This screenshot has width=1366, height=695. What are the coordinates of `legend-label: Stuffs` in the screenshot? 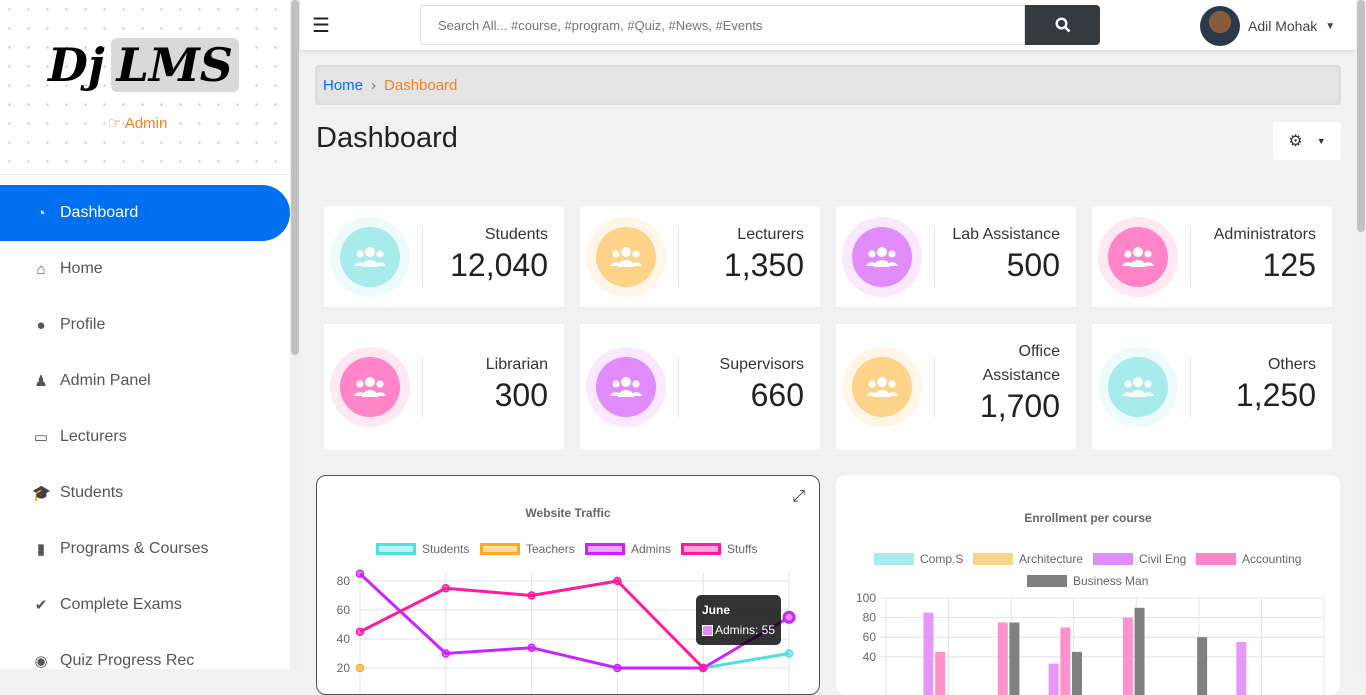 It's located at (742, 549).